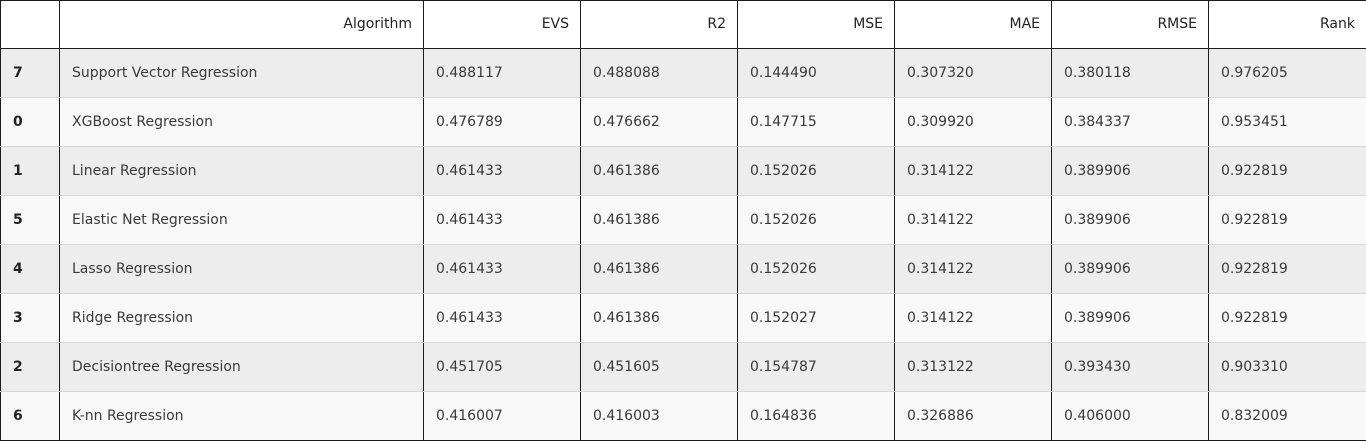  Describe the element at coordinates (1287, 73) in the screenshot. I see `cell-rank: 0.976205` at that location.